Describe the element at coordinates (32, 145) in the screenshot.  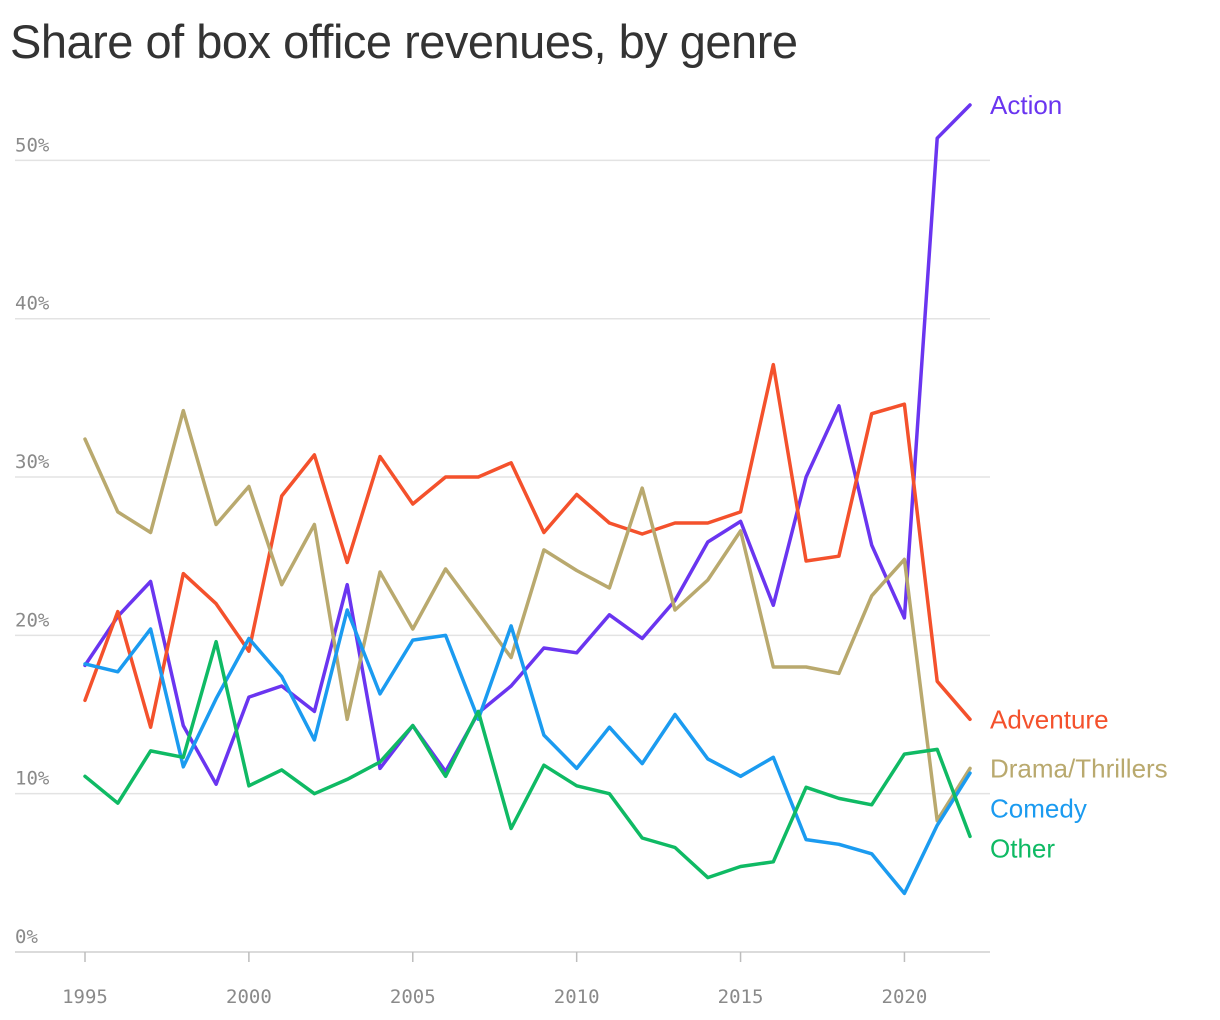
I see `y-tick-label: 50%` at that location.